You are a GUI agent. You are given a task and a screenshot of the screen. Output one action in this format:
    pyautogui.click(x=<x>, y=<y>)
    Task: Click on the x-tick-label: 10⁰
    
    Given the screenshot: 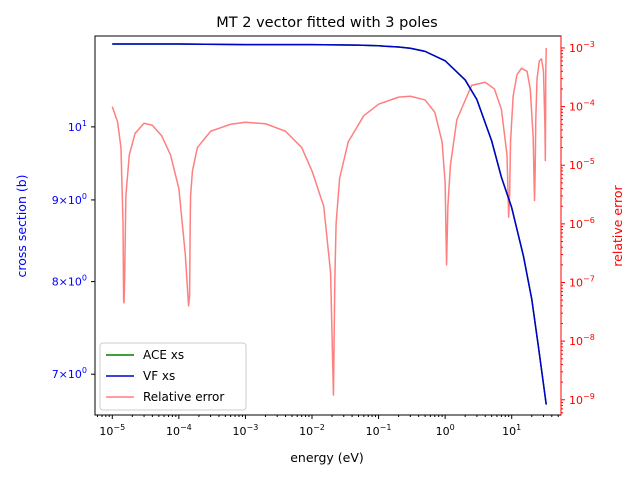 What is the action you would take?
    pyautogui.click(x=445, y=430)
    